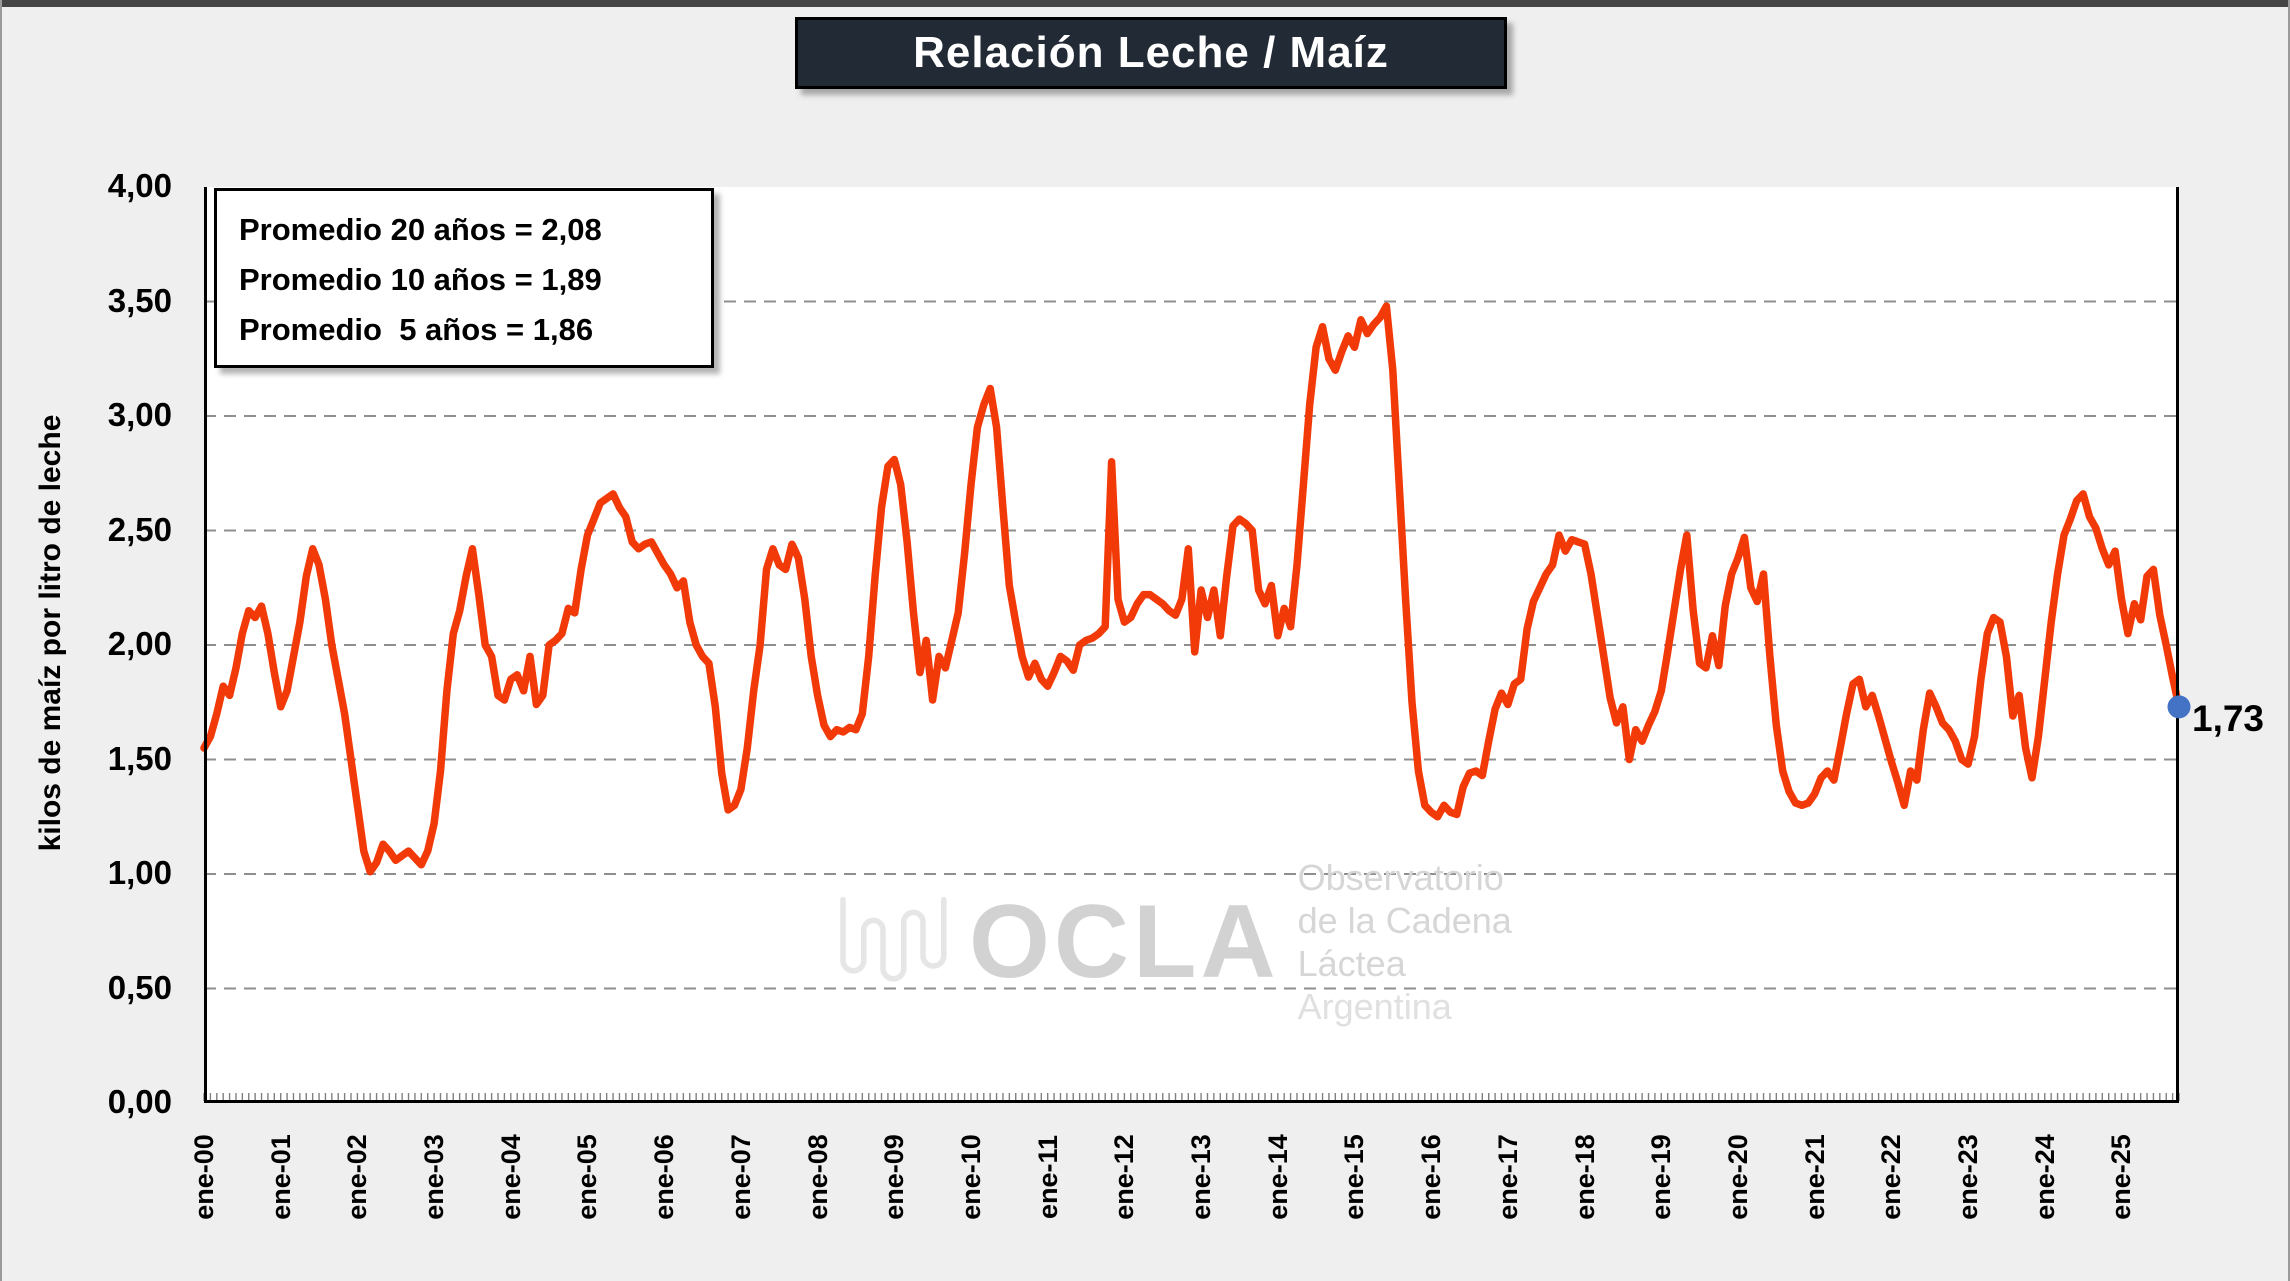 Image resolution: width=2290 pixels, height=1281 pixels. Describe the element at coordinates (740, 1177) in the screenshot. I see `x-tick-label: ene-07` at that location.